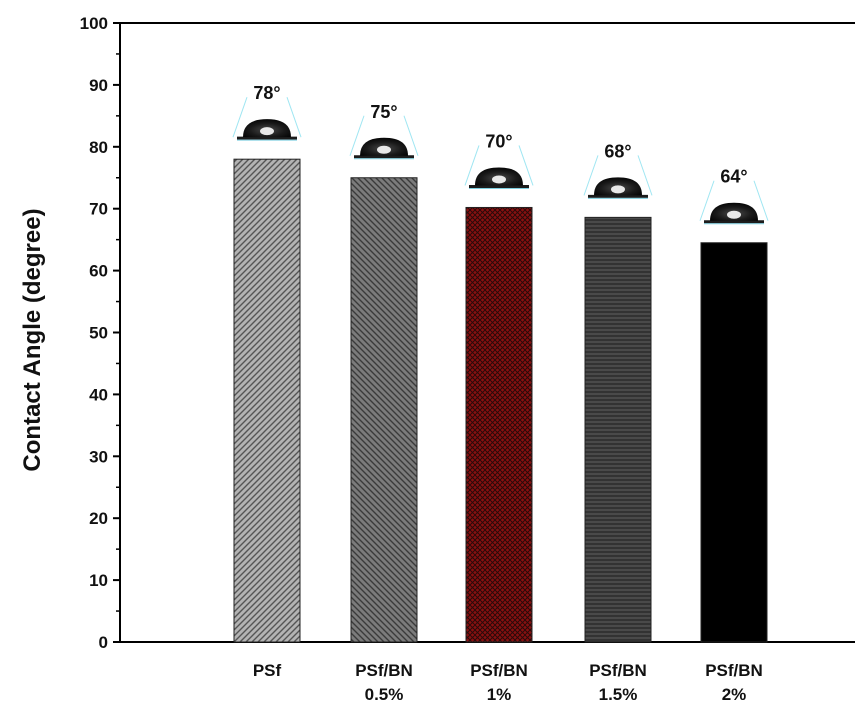 The width and height of the screenshot is (868, 709). What do you see at coordinates (266, 93) in the screenshot?
I see `data-label-0: 78°` at bounding box center [266, 93].